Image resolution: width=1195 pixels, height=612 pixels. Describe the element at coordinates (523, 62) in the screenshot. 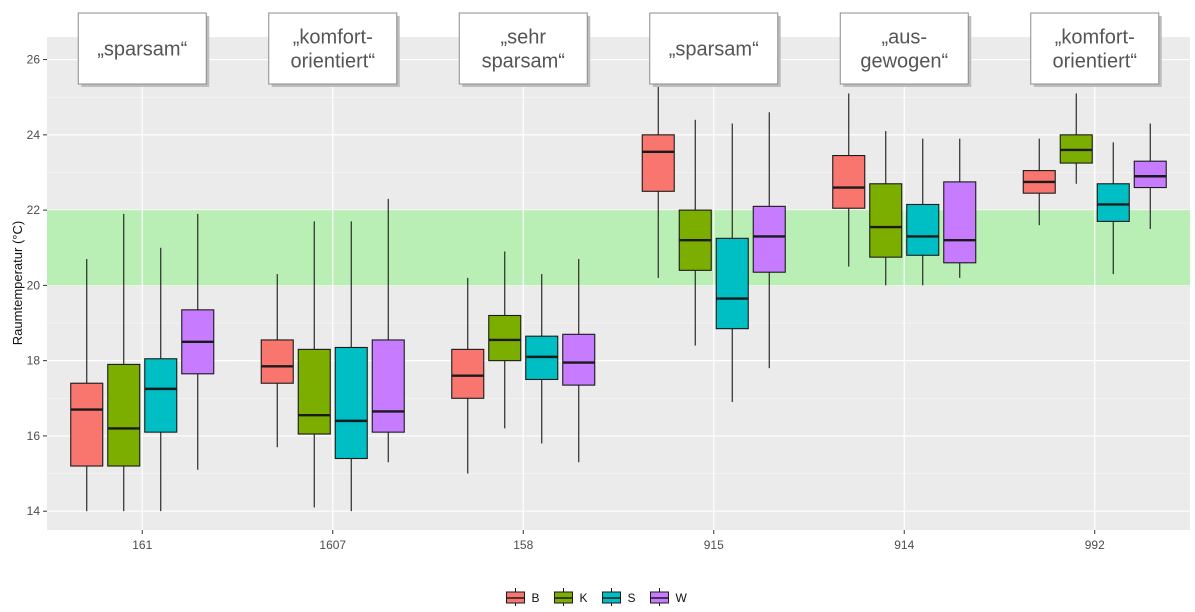

I see `annotation-text: sparsam“` at that location.